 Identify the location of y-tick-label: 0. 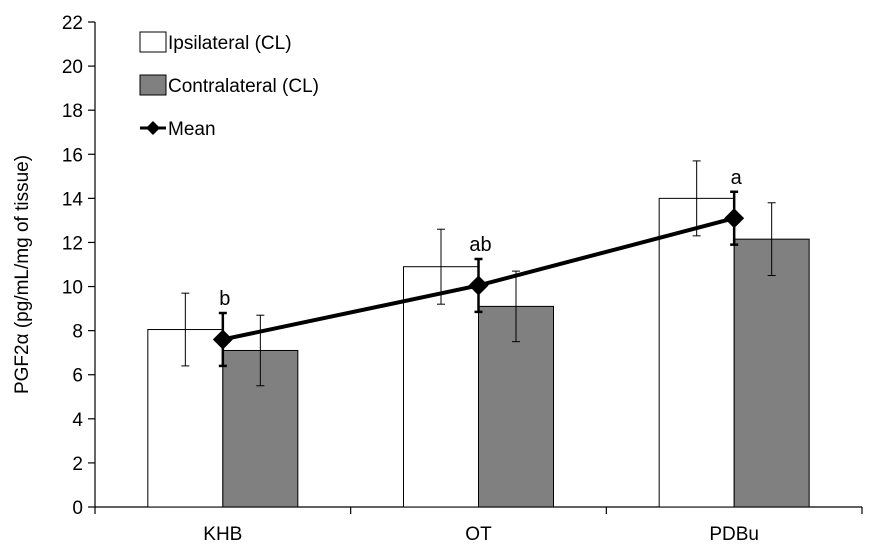
(77, 508).